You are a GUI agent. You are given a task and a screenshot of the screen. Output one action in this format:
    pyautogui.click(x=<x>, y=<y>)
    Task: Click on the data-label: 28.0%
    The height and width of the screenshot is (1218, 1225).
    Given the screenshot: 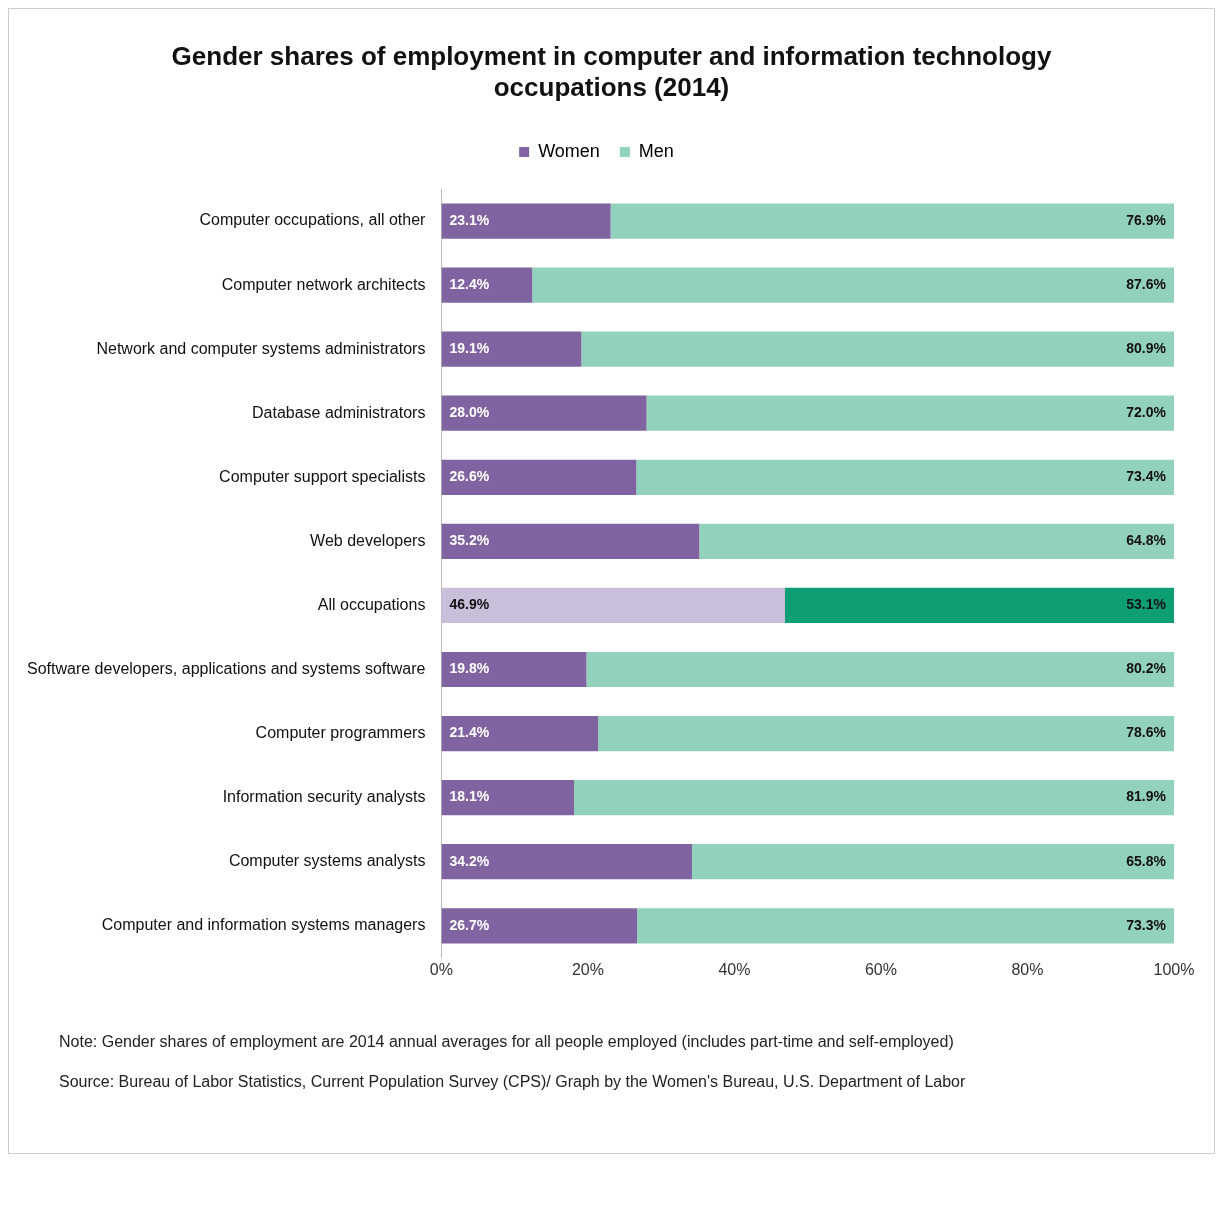 What is the action you would take?
    pyautogui.click(x=469, y=412)
    